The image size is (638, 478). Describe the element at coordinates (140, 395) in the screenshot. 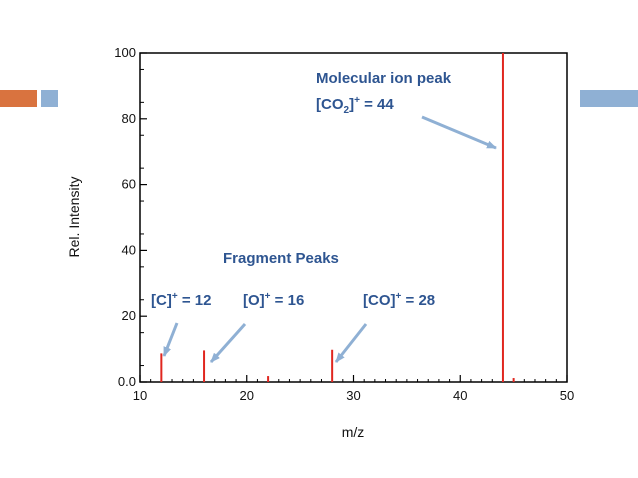

I see `x-tick-label: 10` at that location.